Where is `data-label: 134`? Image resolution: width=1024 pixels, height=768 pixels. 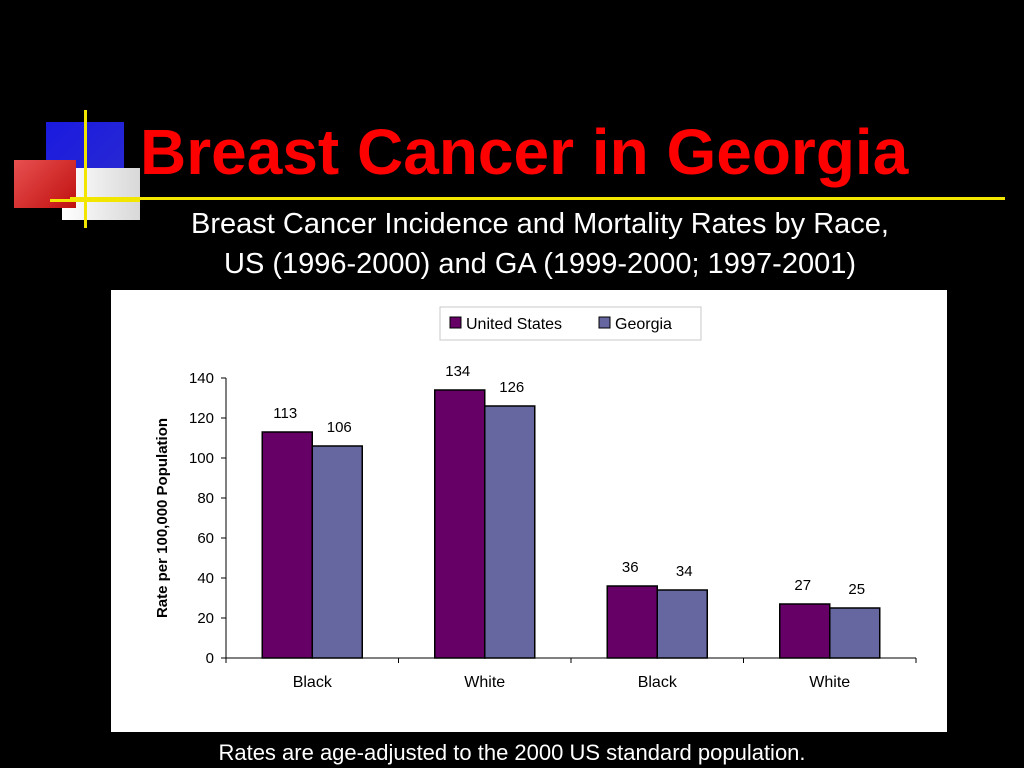
data-label: 134 is located at coordinates (457, 371).